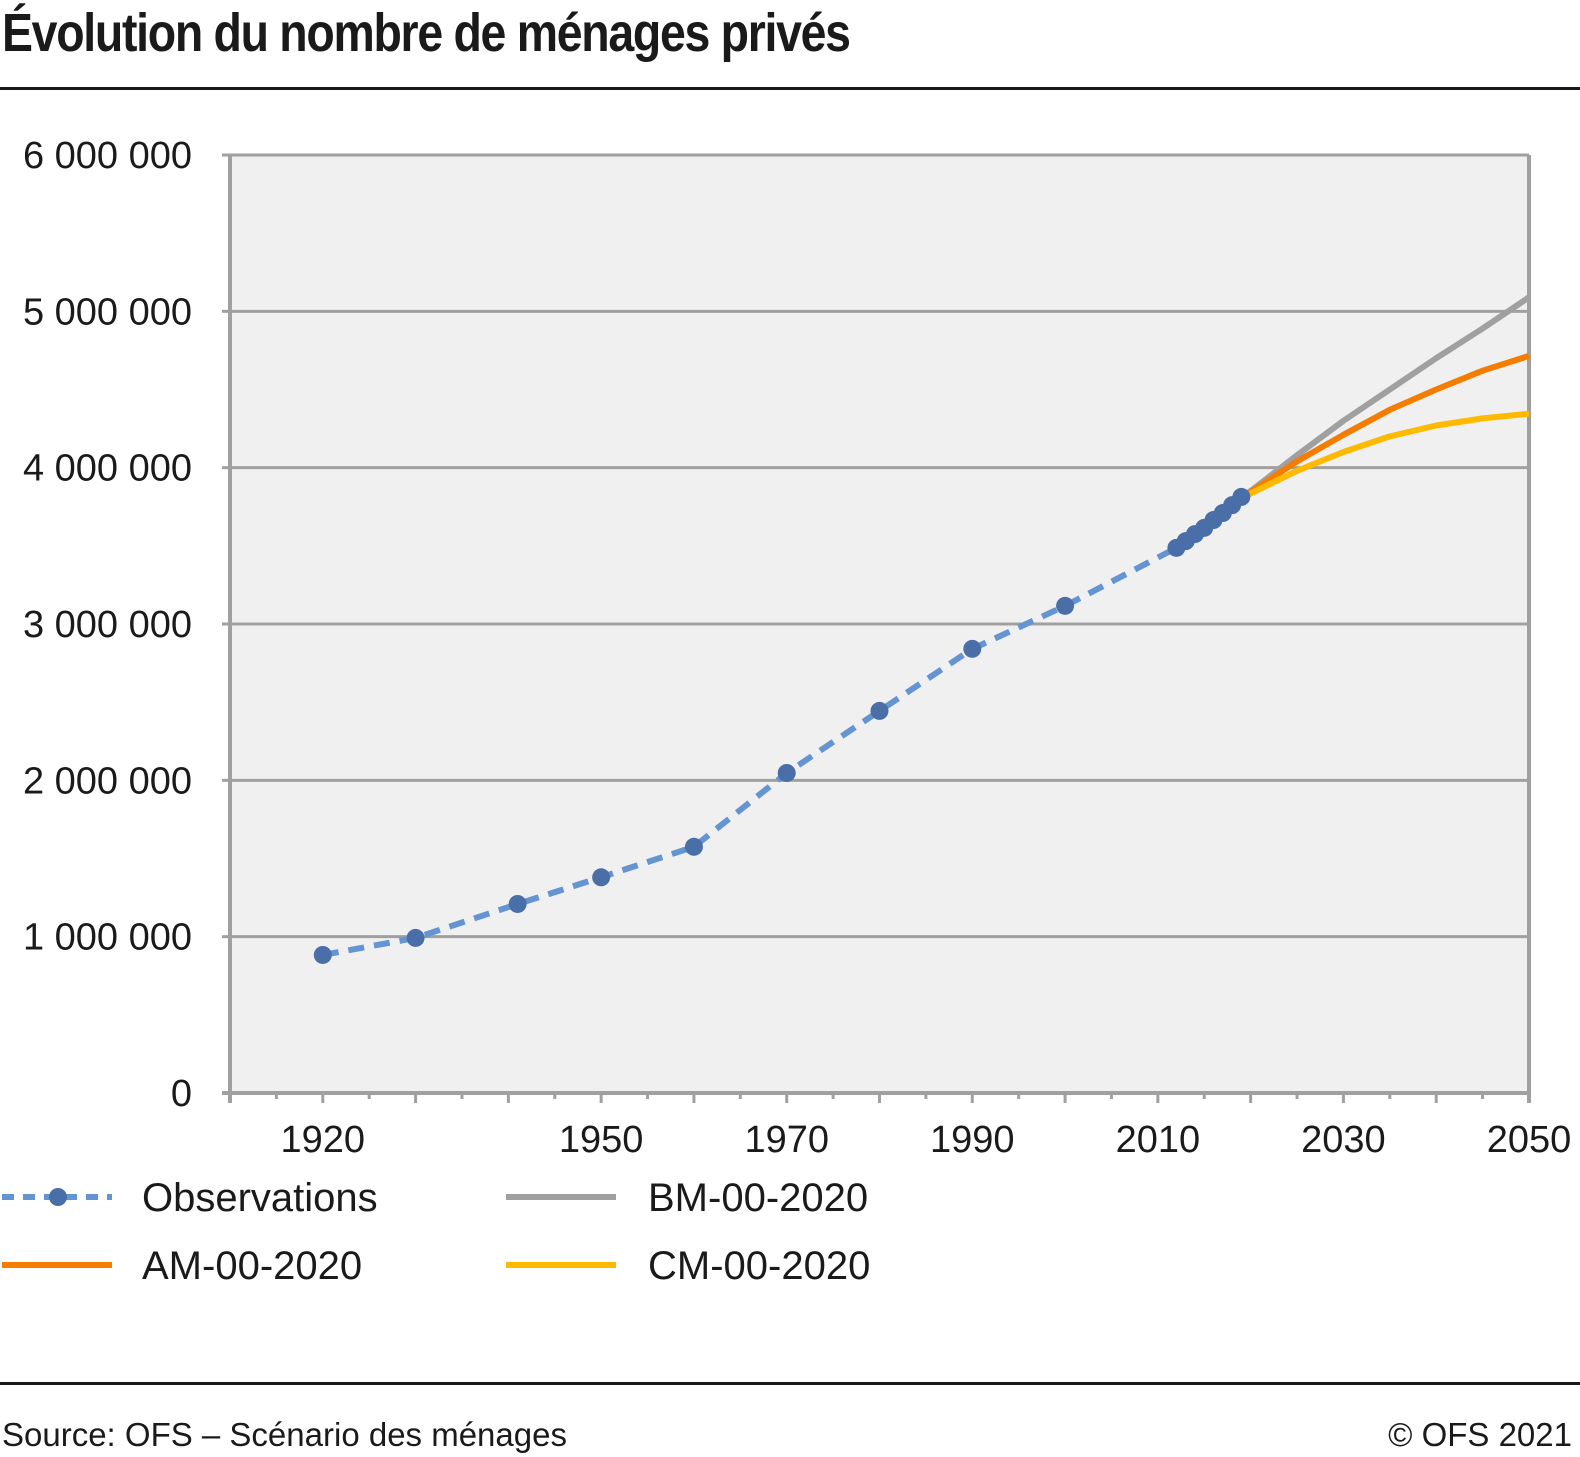 This screenshot has width=1580, height=1457. What do you see at coordinates (790, 88) in the screenshot?
I see `title-divider` at bounding box center [790, 88].